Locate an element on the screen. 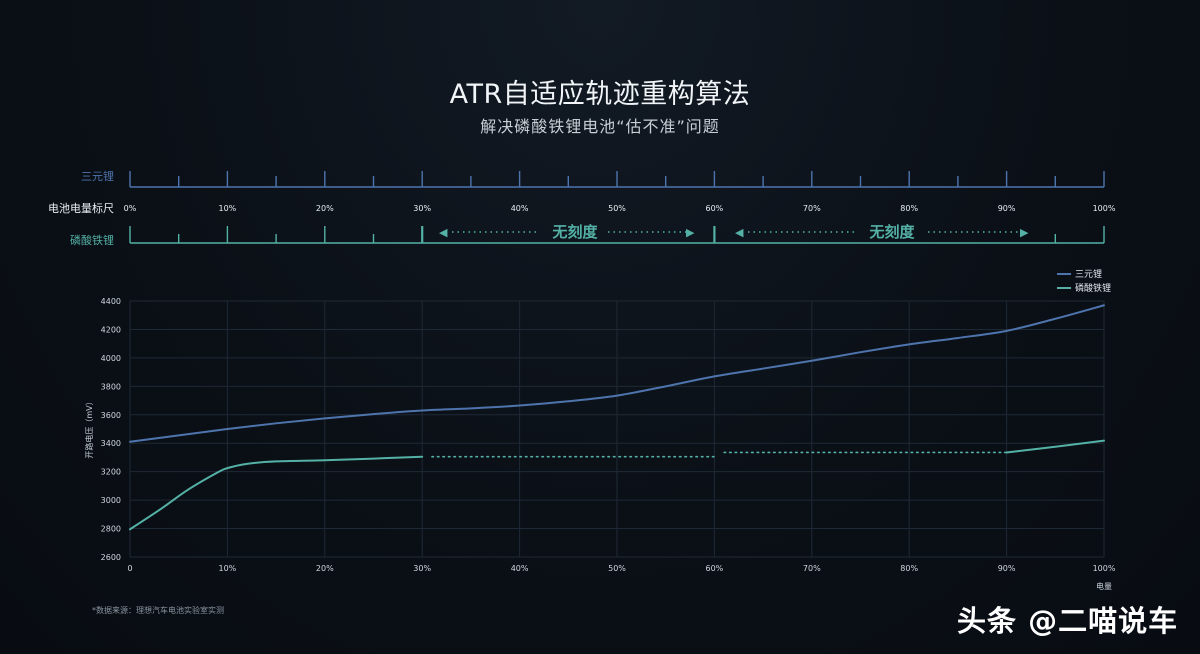  y-tick-label: 4000 is located at coordinates (111, 358).